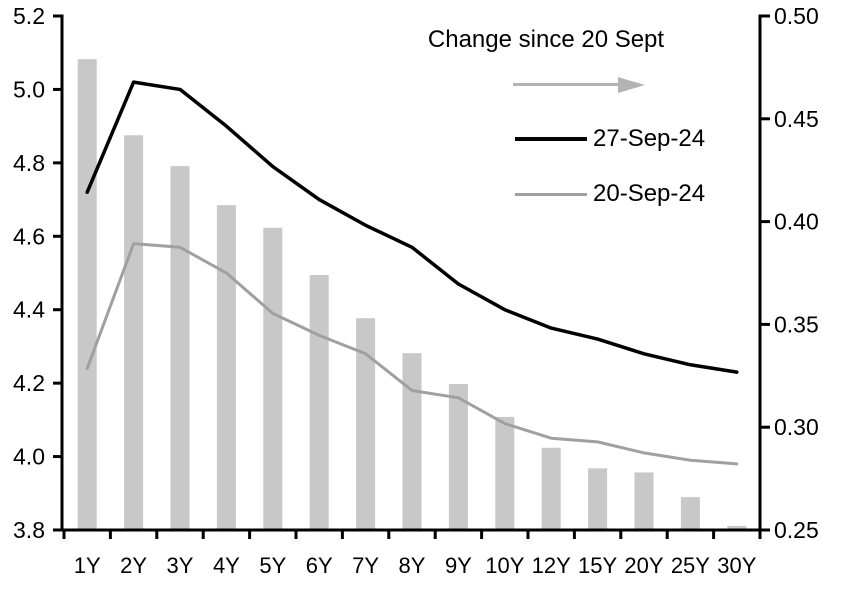 The width and height of the screenshot is (852, 589). What do you see at coordinates (319, 402) in the screenshot?
I see `bar-6Y` at bounding box center [319, 402].